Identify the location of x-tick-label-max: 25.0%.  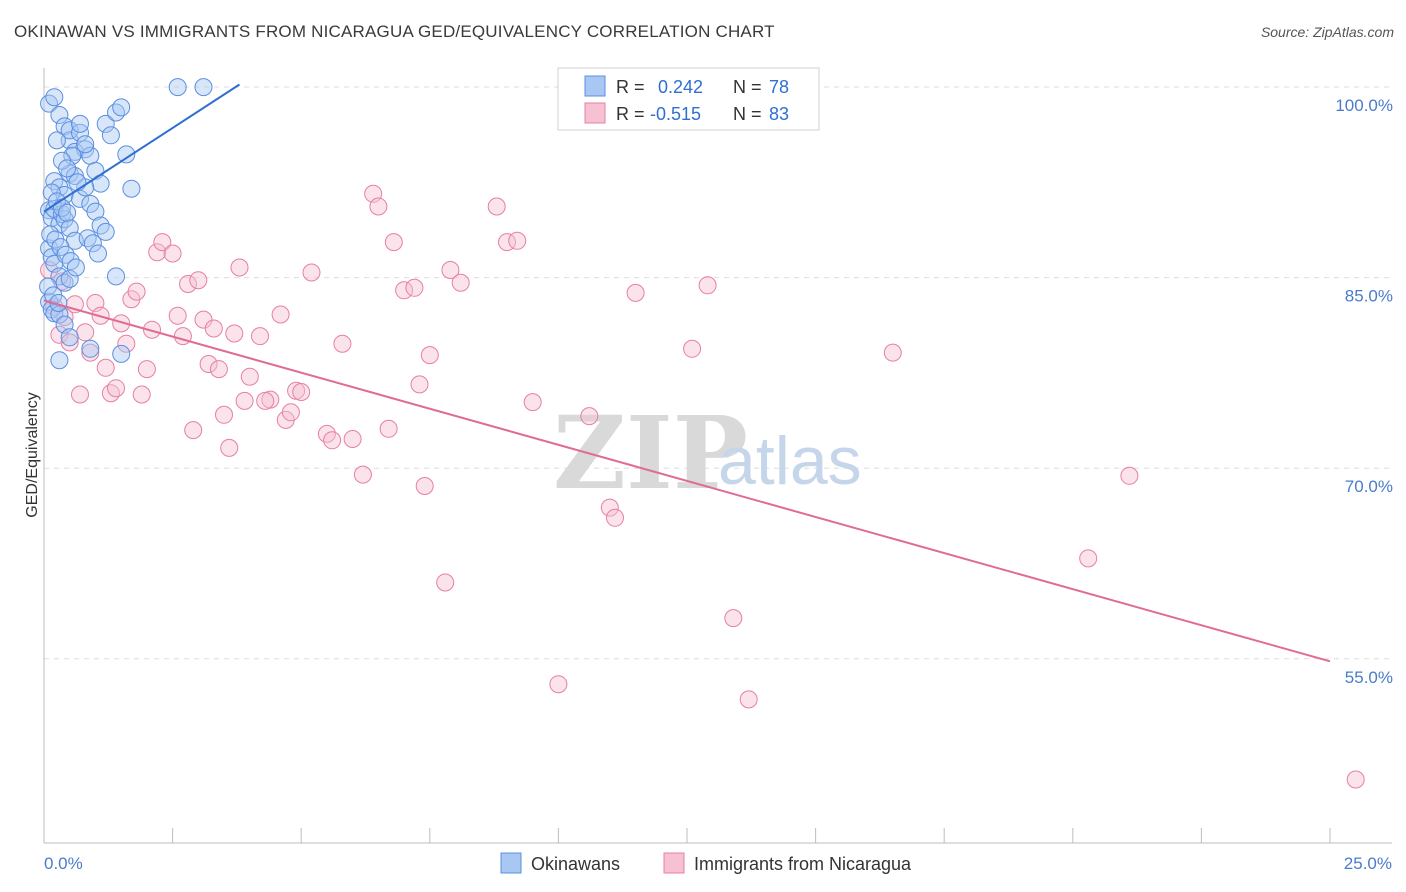
(1368, 863).